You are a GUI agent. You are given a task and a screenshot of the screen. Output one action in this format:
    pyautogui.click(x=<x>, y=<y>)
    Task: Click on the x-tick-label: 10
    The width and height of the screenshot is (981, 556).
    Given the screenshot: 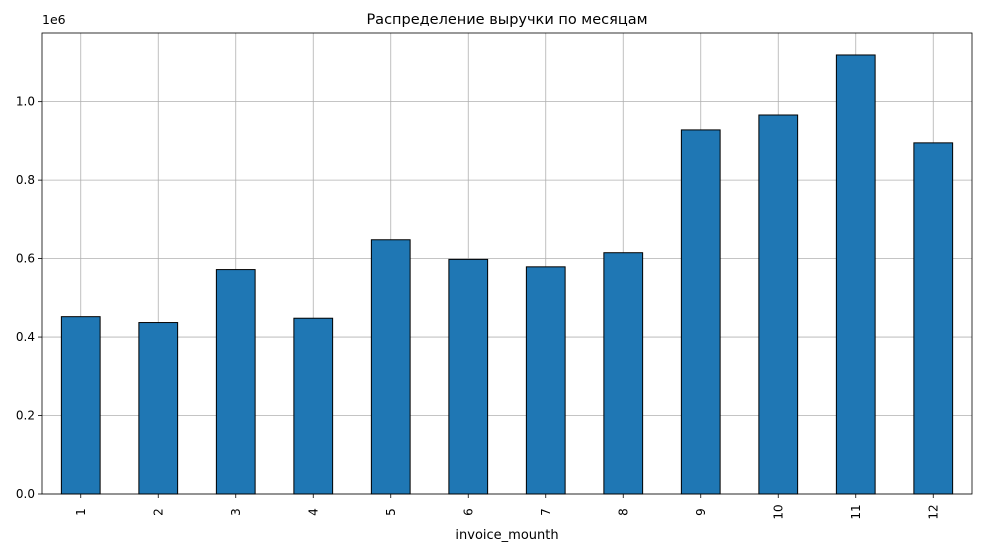 What is the action you would take?
    pyautogui.click(x=778, y=511)
    